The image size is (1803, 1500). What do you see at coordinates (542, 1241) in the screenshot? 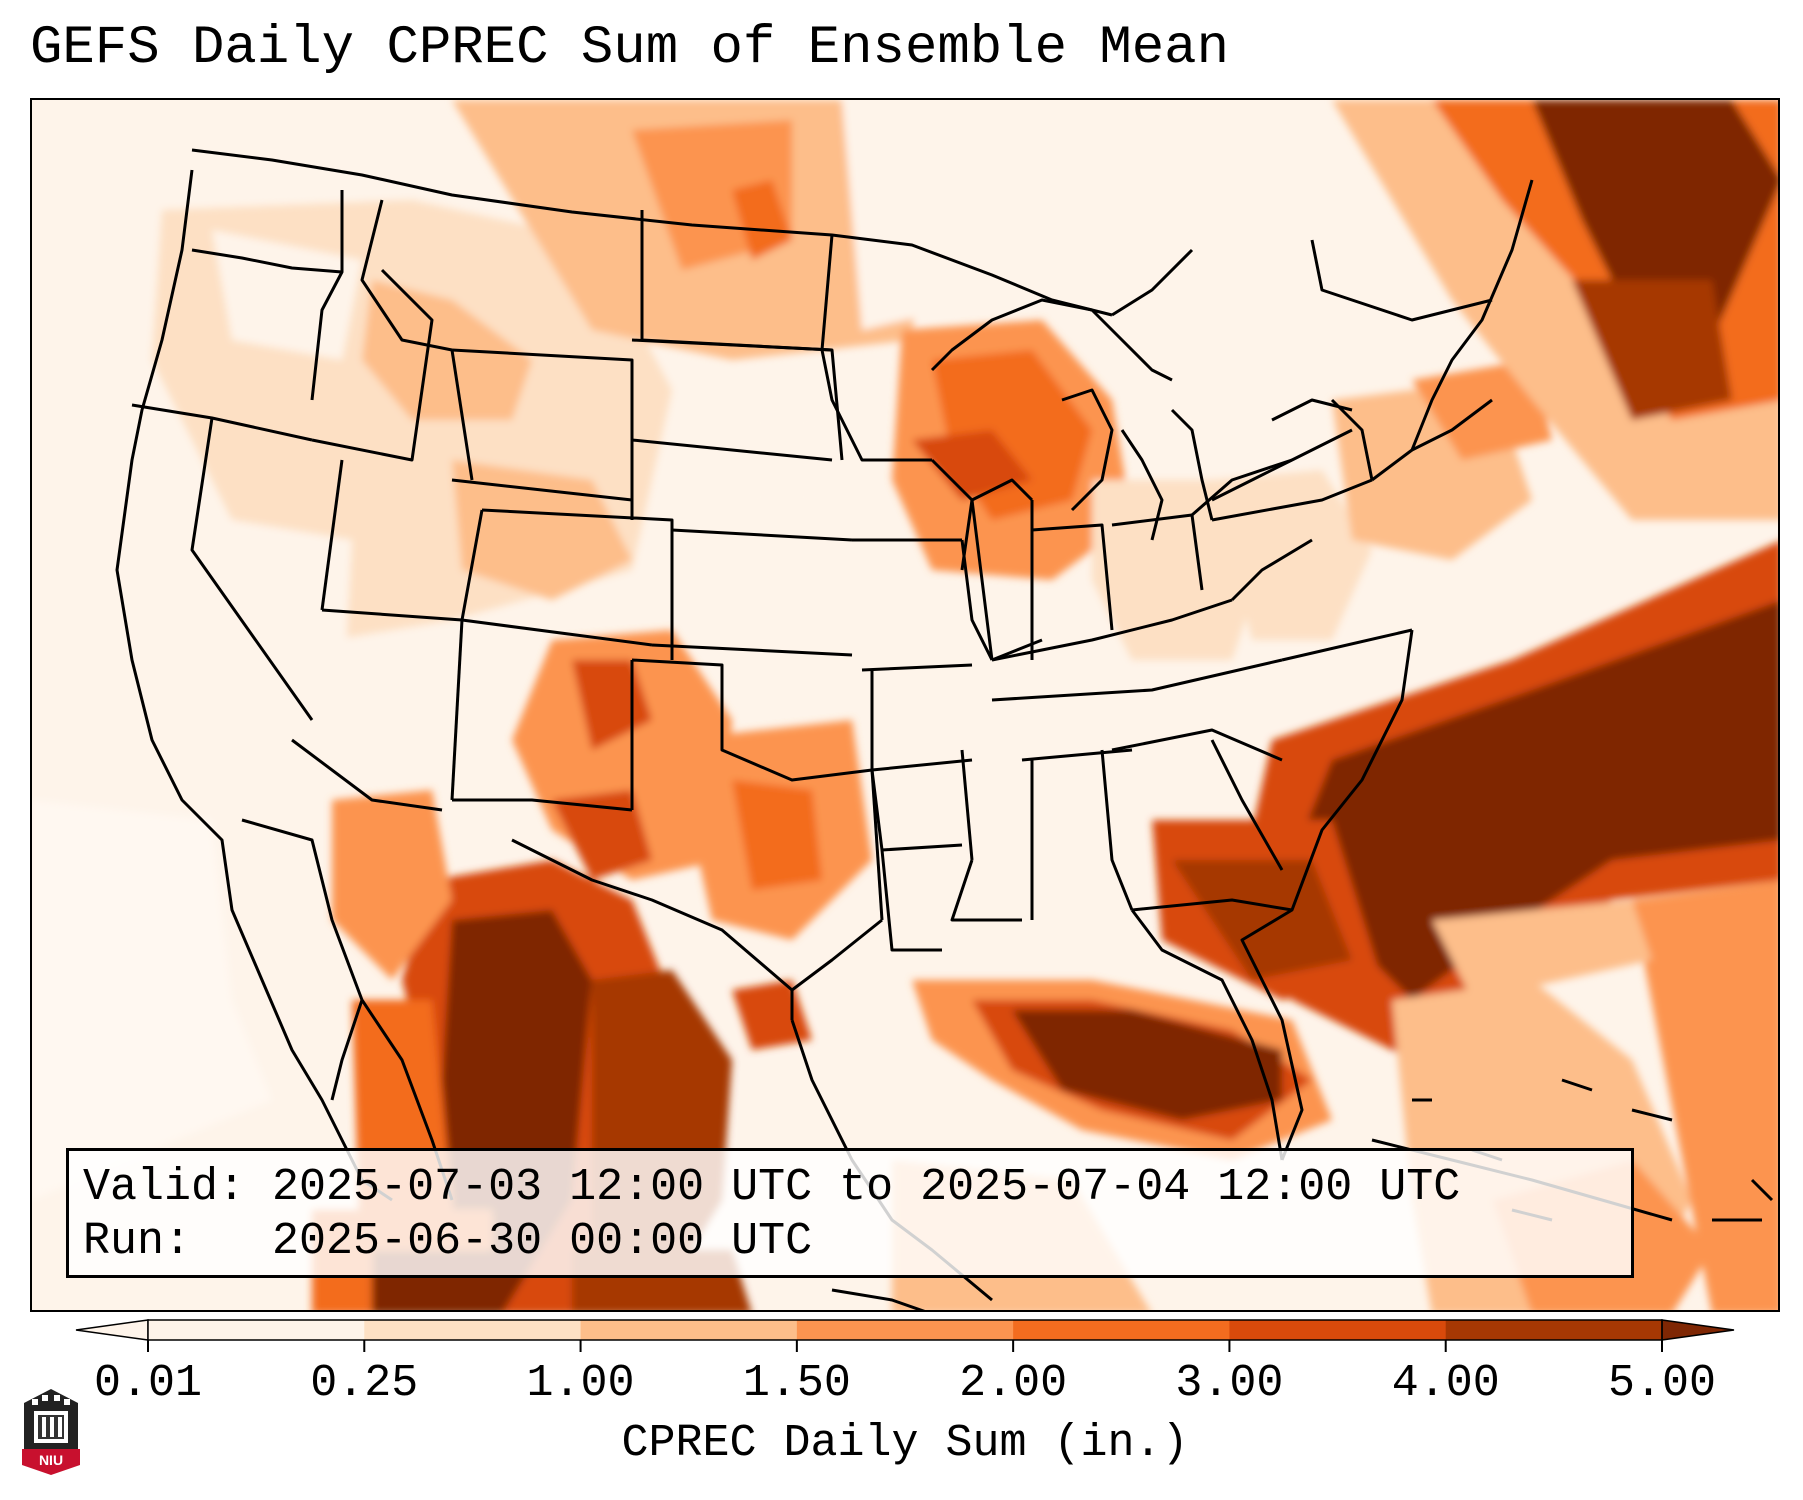
I see `run-value: 2025-06-30 00:00 UTC` at bounding box center [542, 1241].